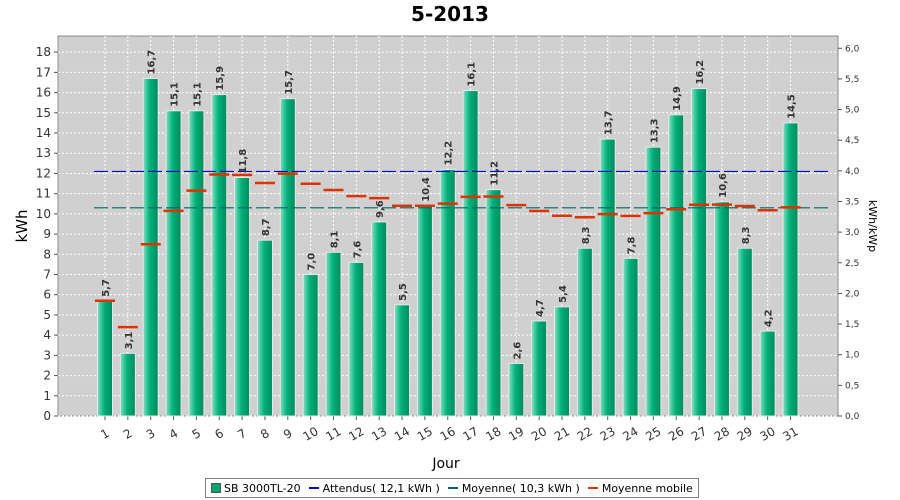 This screenshot has height=500, width=900. I want to click on bar-value-label: 13,7, so click(609, 122).